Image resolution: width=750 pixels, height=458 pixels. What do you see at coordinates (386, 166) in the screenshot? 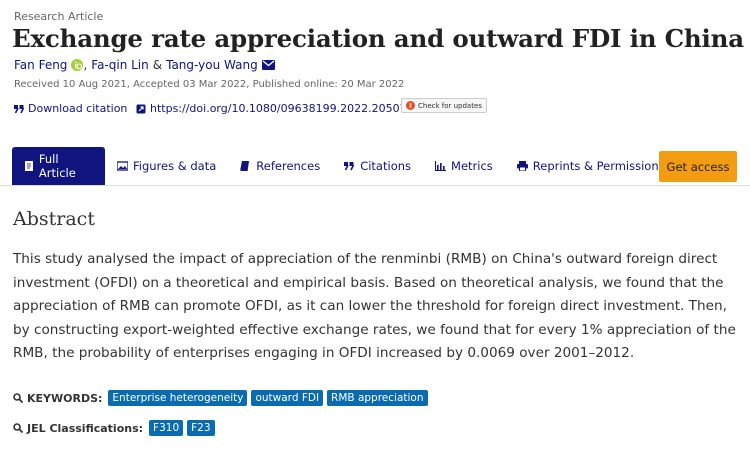
I see `tab-label: Citations` at bounding box center [386, 166].